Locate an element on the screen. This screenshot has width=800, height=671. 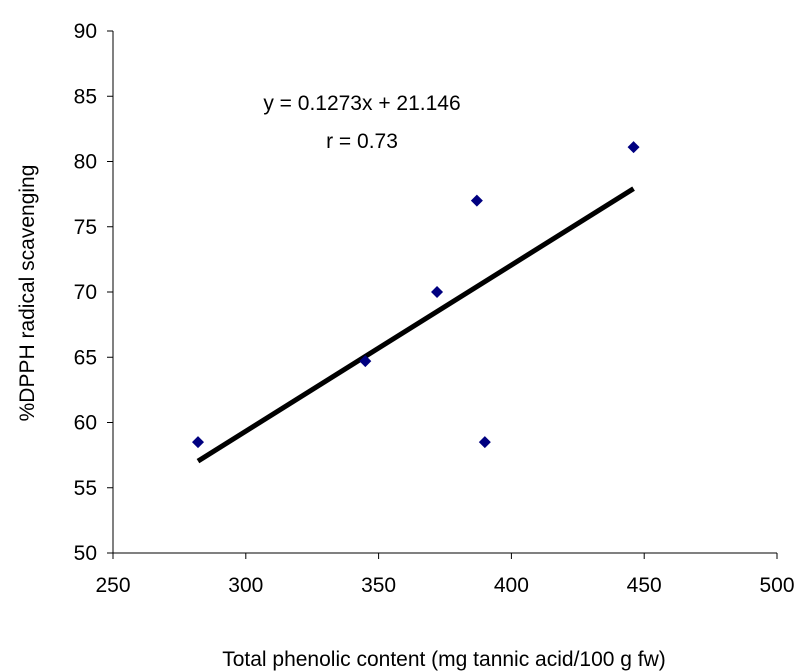
y-tick-label: 55 is located at coordinates (85, 488).